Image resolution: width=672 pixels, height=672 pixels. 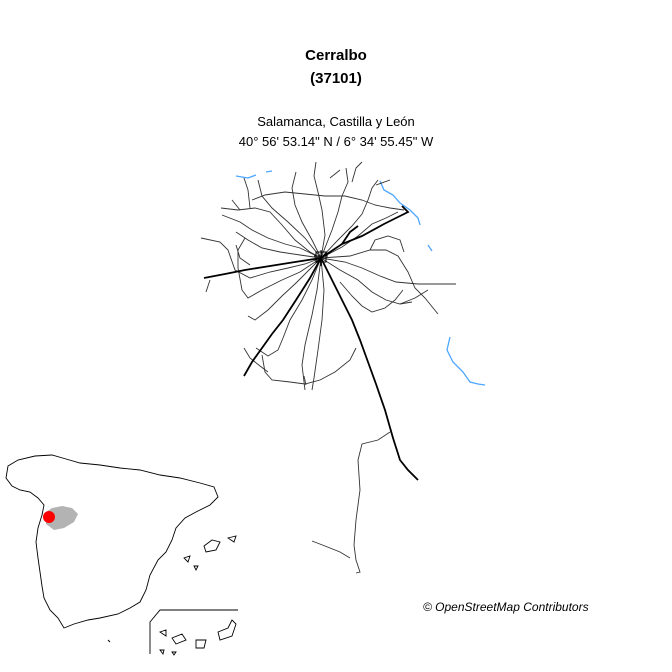 I want to click on canary-inset-frame, so click(x=193, y=631).